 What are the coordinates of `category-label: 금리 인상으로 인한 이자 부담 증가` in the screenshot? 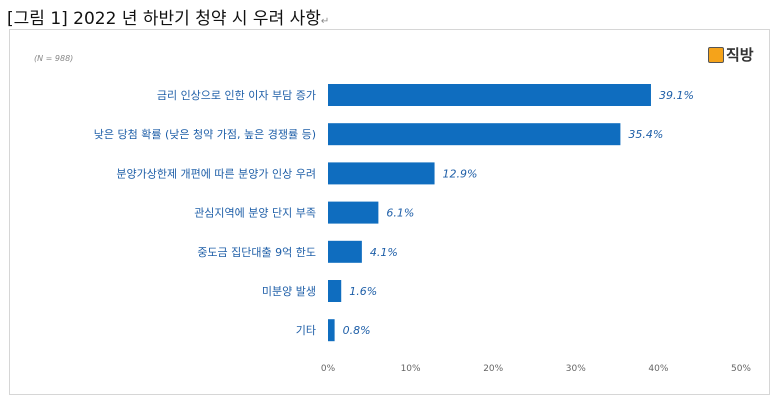 It's located at (236, 95).